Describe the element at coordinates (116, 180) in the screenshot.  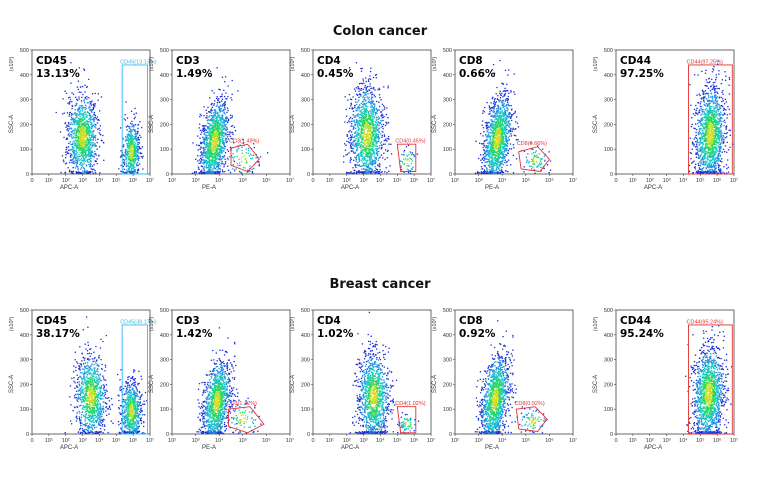
I see `x-tick-label: 10⁵` at that location.